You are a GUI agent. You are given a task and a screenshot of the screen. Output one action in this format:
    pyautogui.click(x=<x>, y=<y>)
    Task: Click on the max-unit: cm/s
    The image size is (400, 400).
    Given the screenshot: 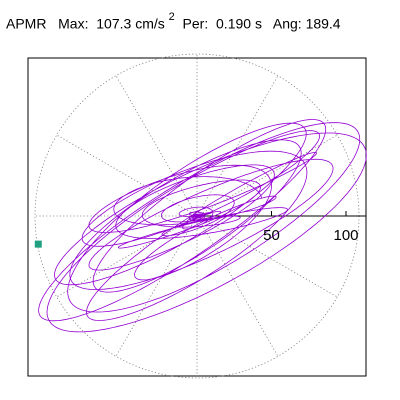 What is the action you would take?
    pyautogui.click(x=150, y=23)
    